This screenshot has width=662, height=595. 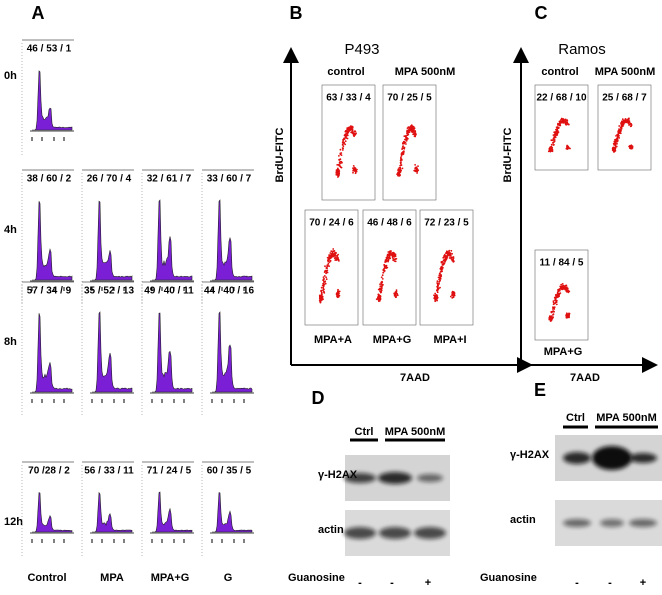 What do you see at coordinates (10, 230) in the screenshot?
I see `row-label: 4h` at bounding box center [10, 230].